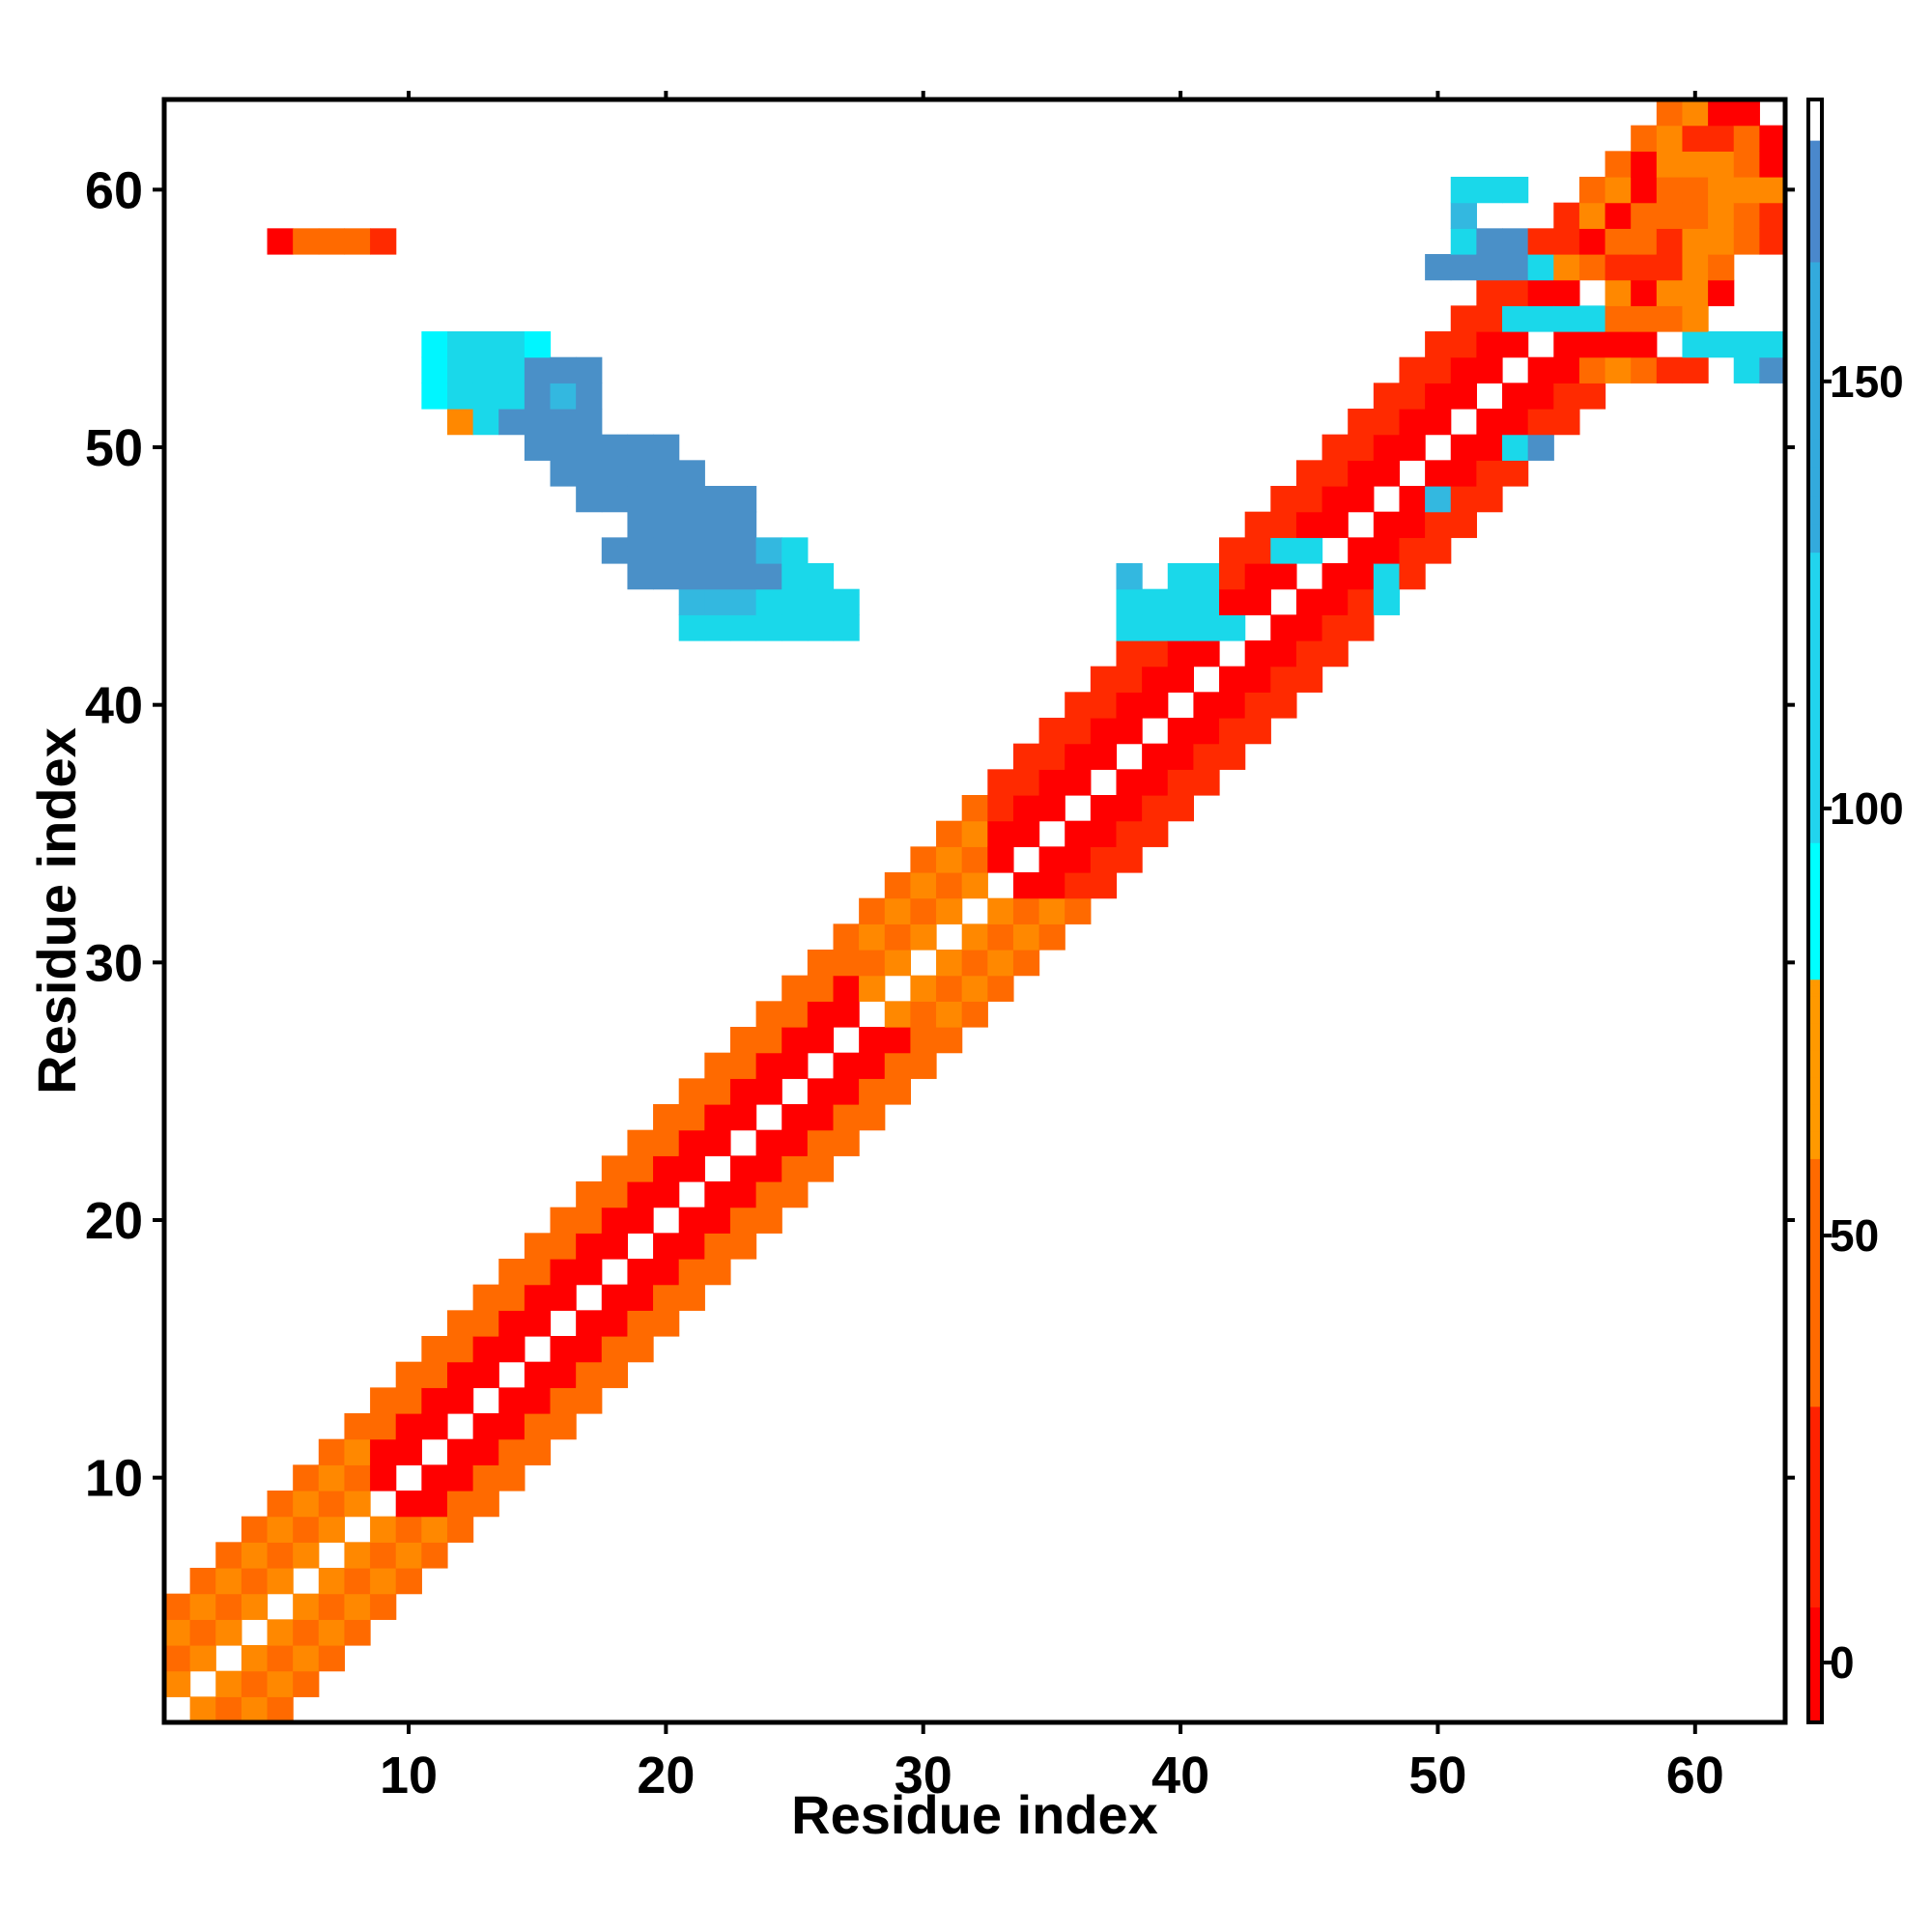 The image size is (1932, 1932). I want to click on colorbar-tick-label: 50, so click(1854, 1235).